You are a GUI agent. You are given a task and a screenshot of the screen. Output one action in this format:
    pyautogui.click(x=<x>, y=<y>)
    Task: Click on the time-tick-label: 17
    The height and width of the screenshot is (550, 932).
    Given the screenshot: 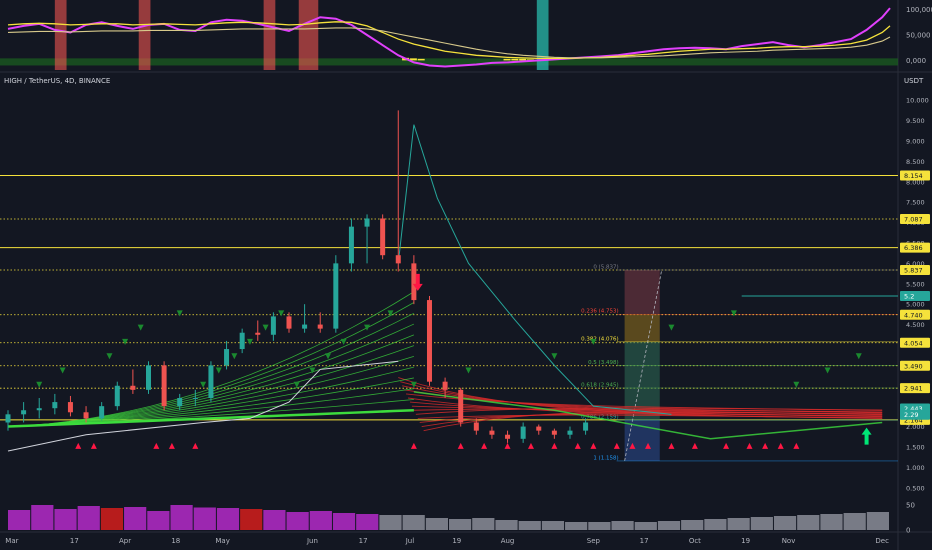 What is the action you would take?
    pyautogui.click(x=74, y=541)
    